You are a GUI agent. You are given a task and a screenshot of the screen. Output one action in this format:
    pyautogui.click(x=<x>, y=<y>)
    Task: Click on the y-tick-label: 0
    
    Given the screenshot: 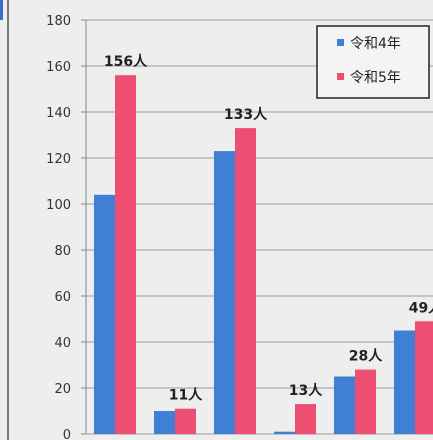 What is the action you would take?
    pyautogui.click(x=67, y=434)
    